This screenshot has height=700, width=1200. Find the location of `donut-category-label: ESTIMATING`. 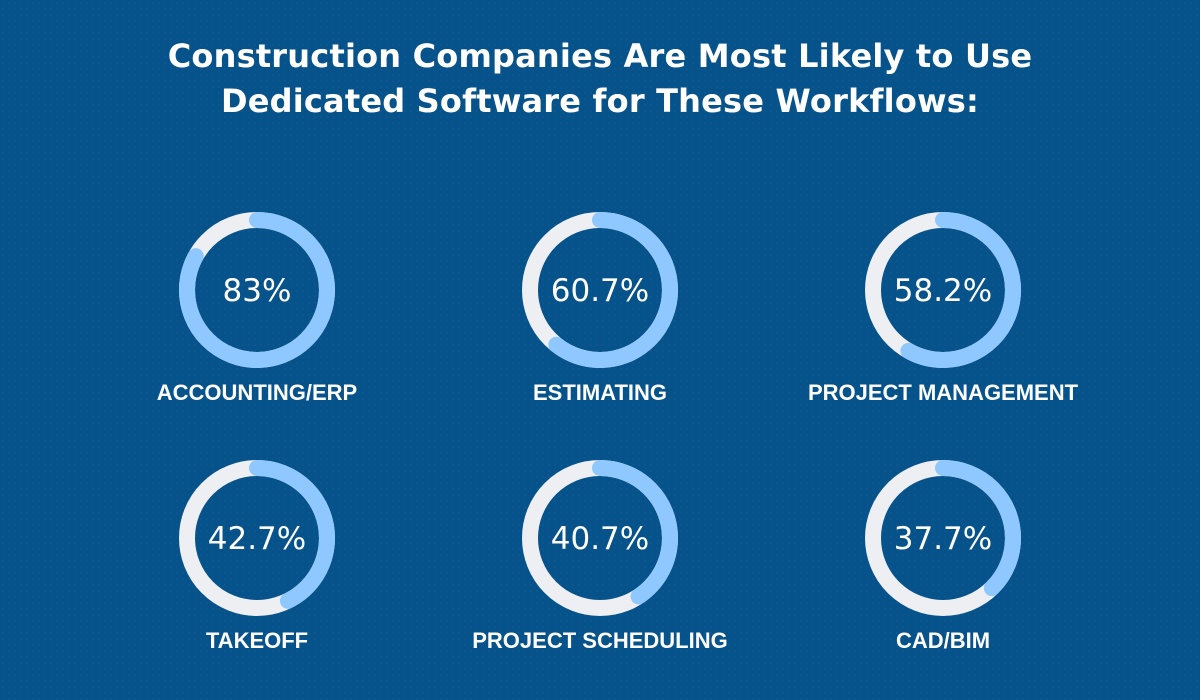

donut-category-label: ESTIMATING is located at coordinates (600, 392).